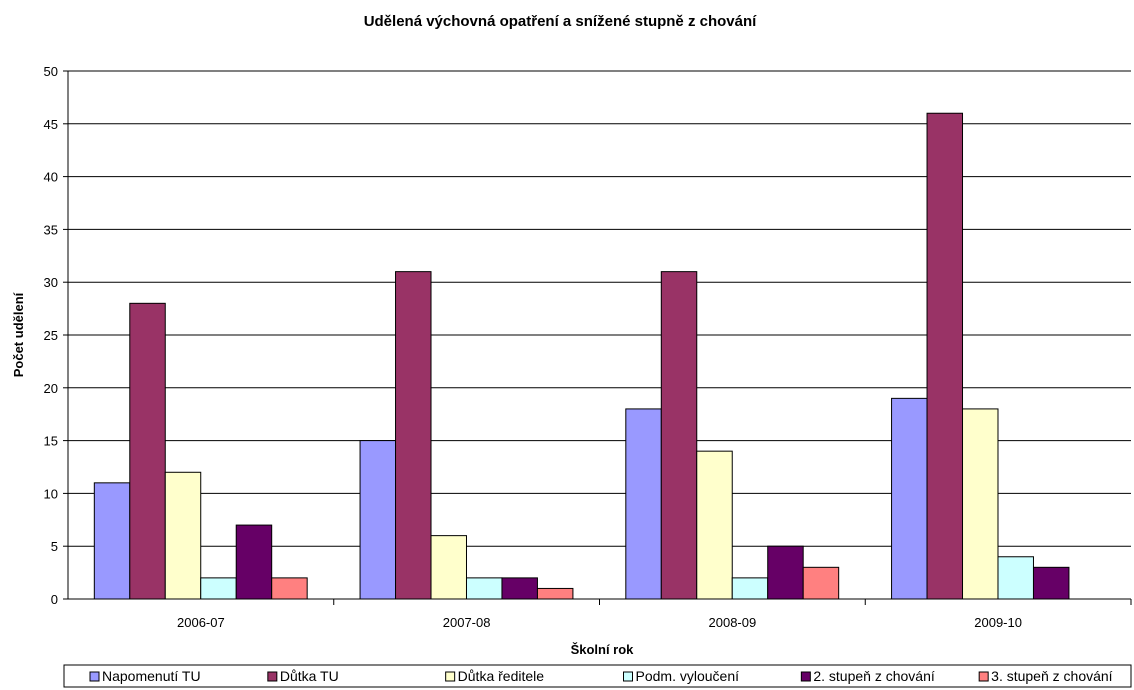 The image size is (1134, 690). Describe the element at coordinates (51, 229) in the screenshot. I see `y-tick-label: 35` at that location.